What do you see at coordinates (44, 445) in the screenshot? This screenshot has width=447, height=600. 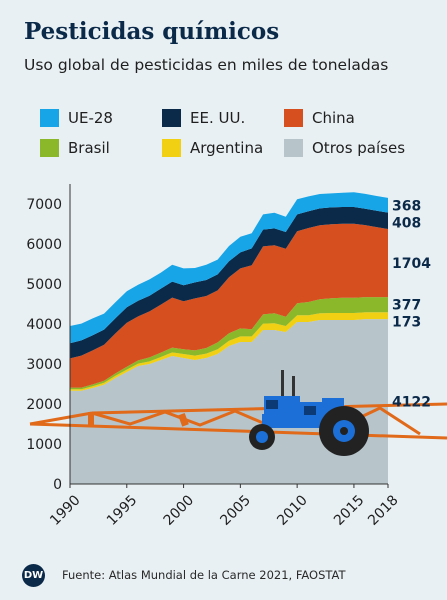 I see `y-tick-label: 1000` at bounding box center [44, 445].